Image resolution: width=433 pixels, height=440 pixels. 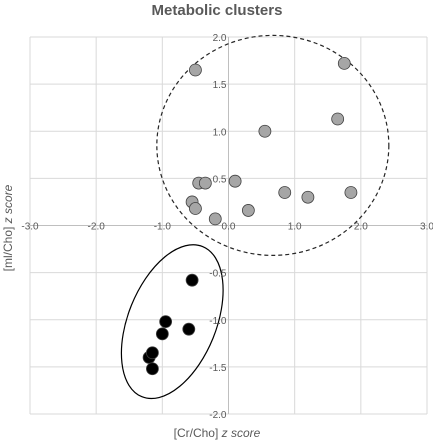 I want to click on y-tick-label: -1.0, so click(x=218, y=321).